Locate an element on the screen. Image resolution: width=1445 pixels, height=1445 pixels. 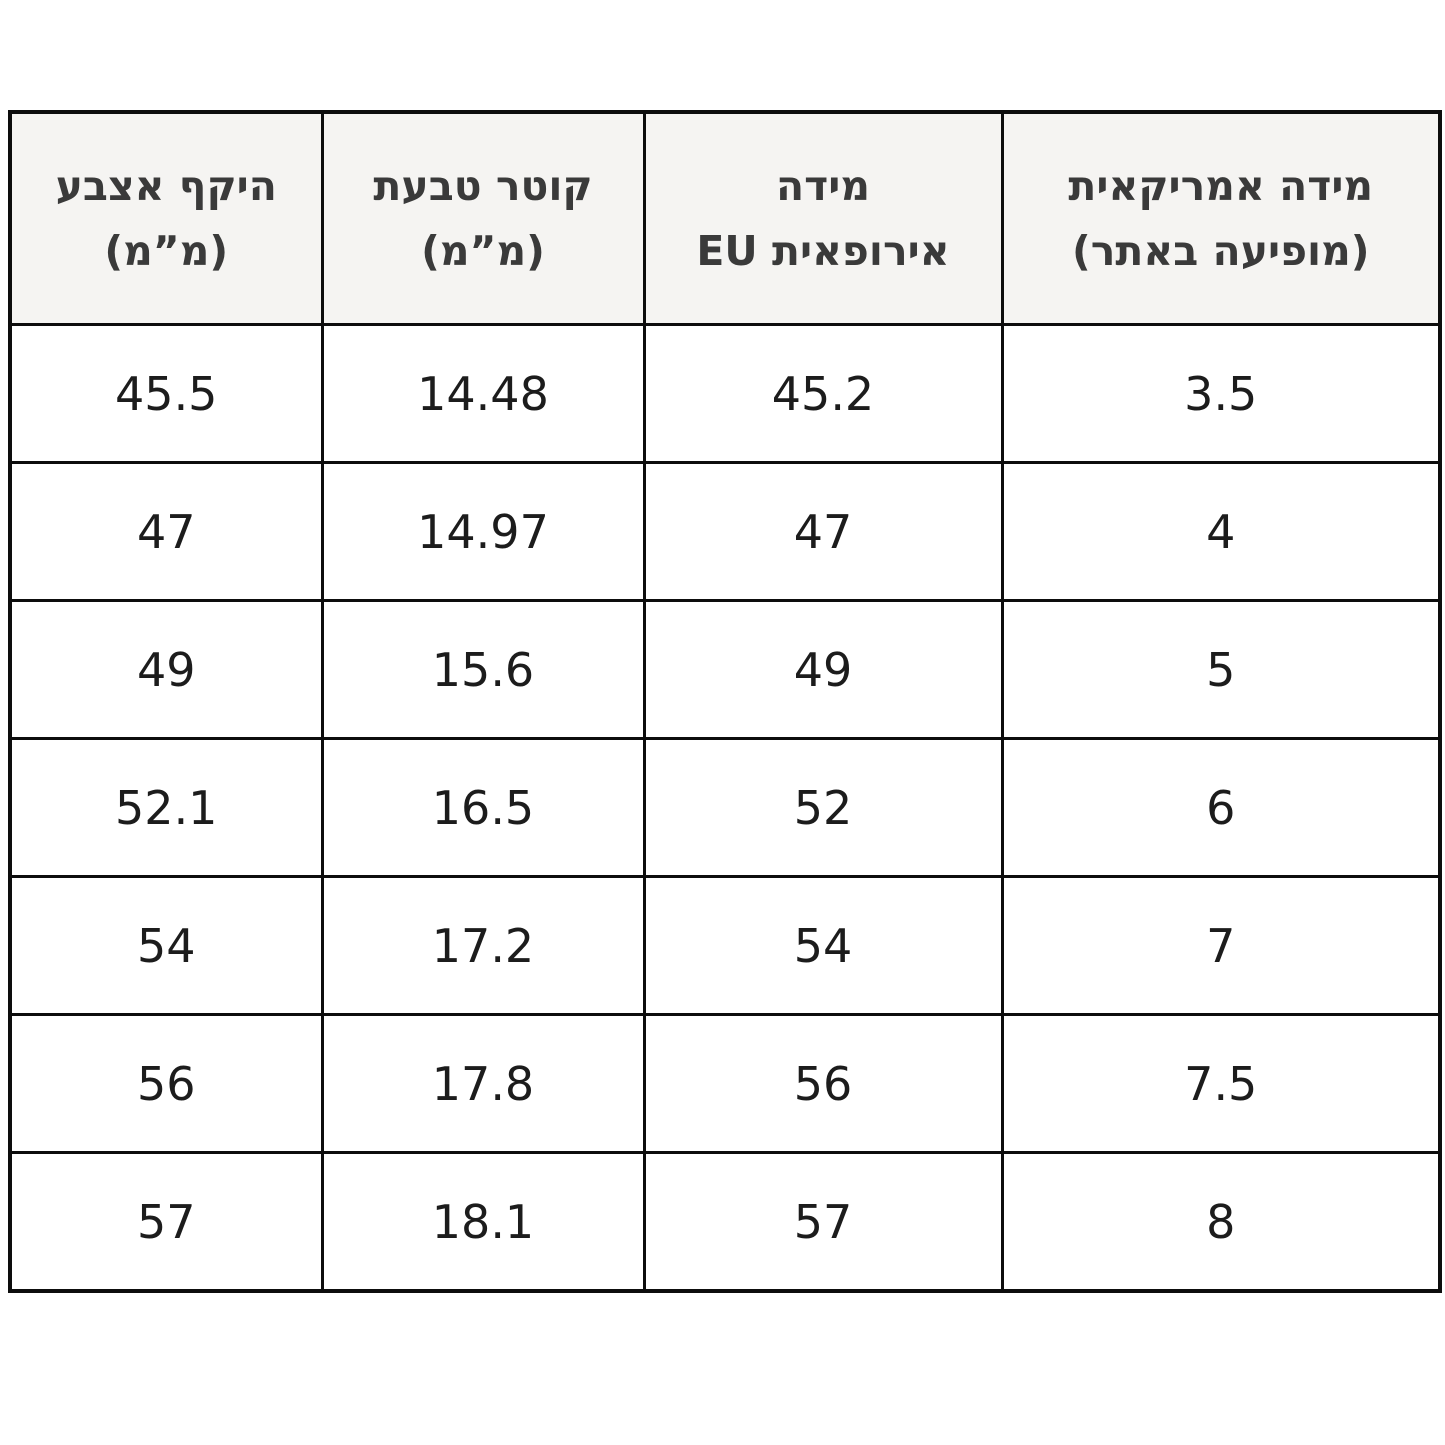
cell-eu-size: 49 is located at coordinates (823, 669).